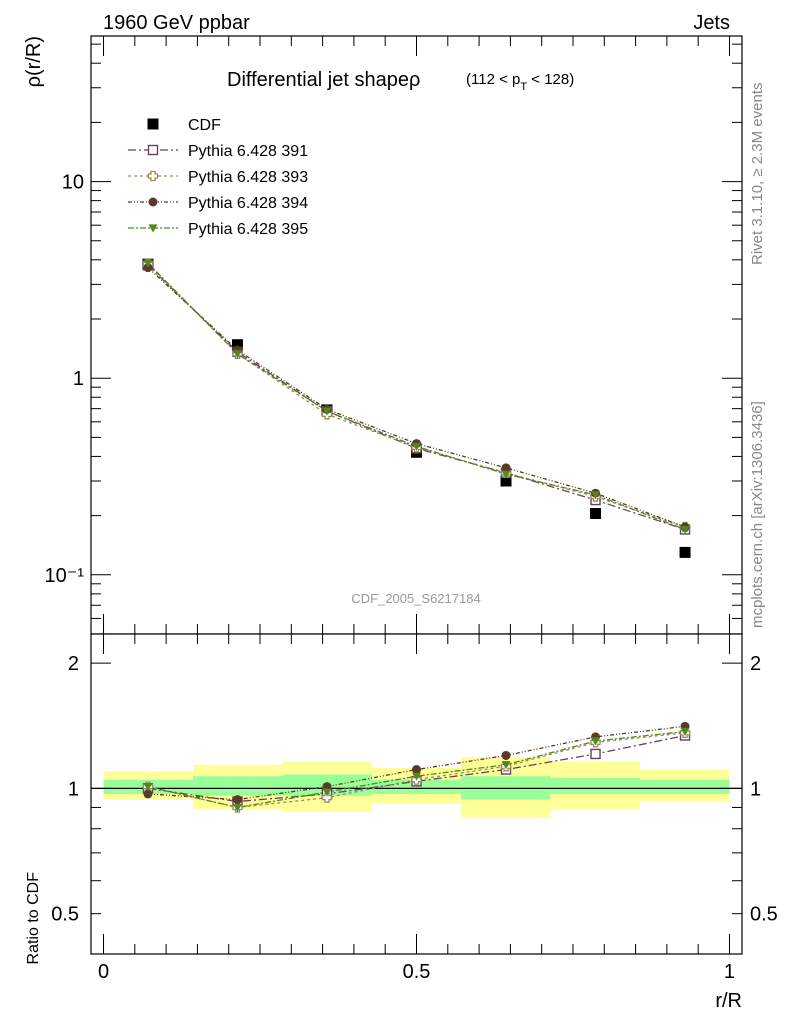 The width and height of the screenshot is (786, 1024). Describe the element at coordinates (153, 124) in the screenshot. I see `legend-marker-cdf` at that location.